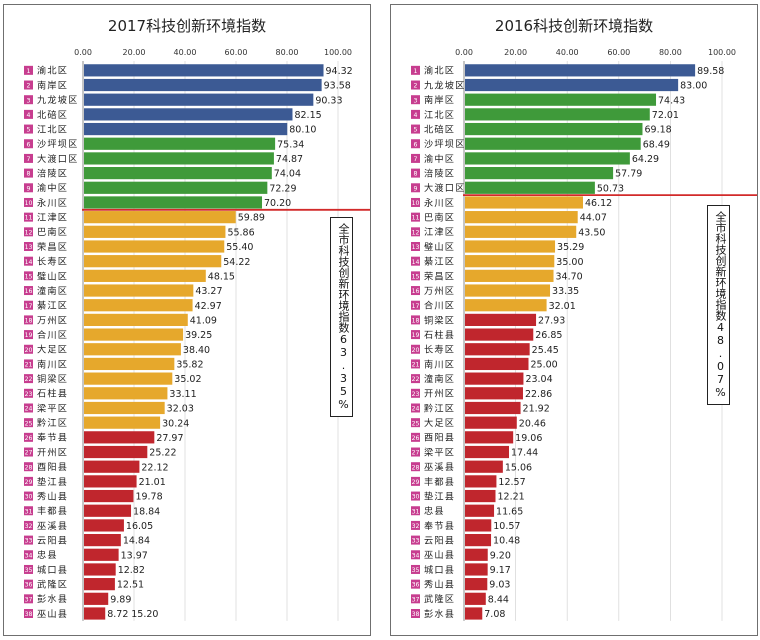  I want to click on value-label: 83.00, so click(693, 86).